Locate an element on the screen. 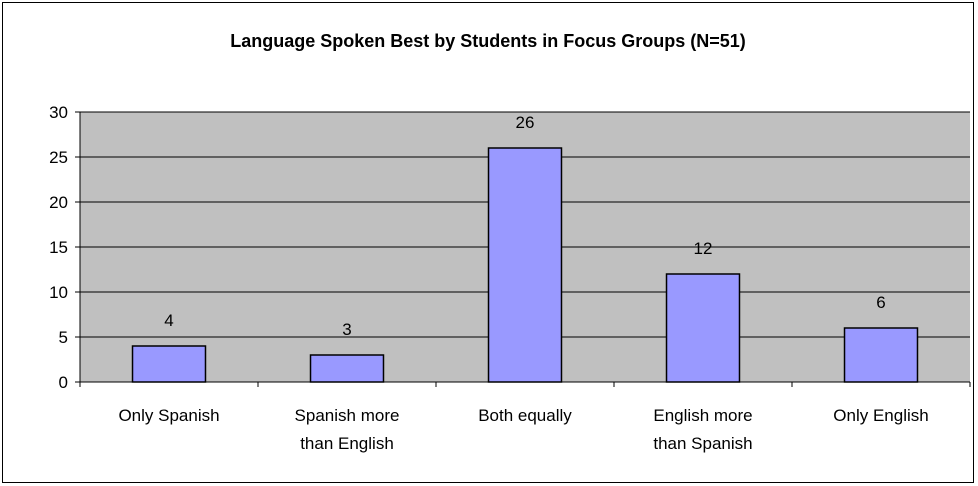 This screenshot has width=978, height=486. x-tick-label-line: Only English is located at coordinates (880, 415).